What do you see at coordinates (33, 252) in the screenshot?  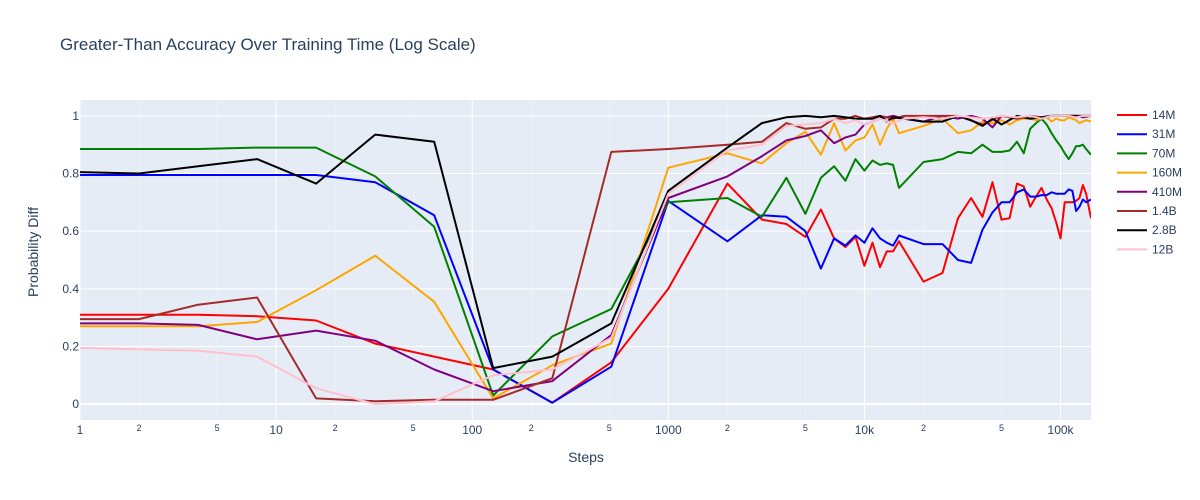 I see `y-axis-title: Probability Diff` at bounding box center [33, 252].